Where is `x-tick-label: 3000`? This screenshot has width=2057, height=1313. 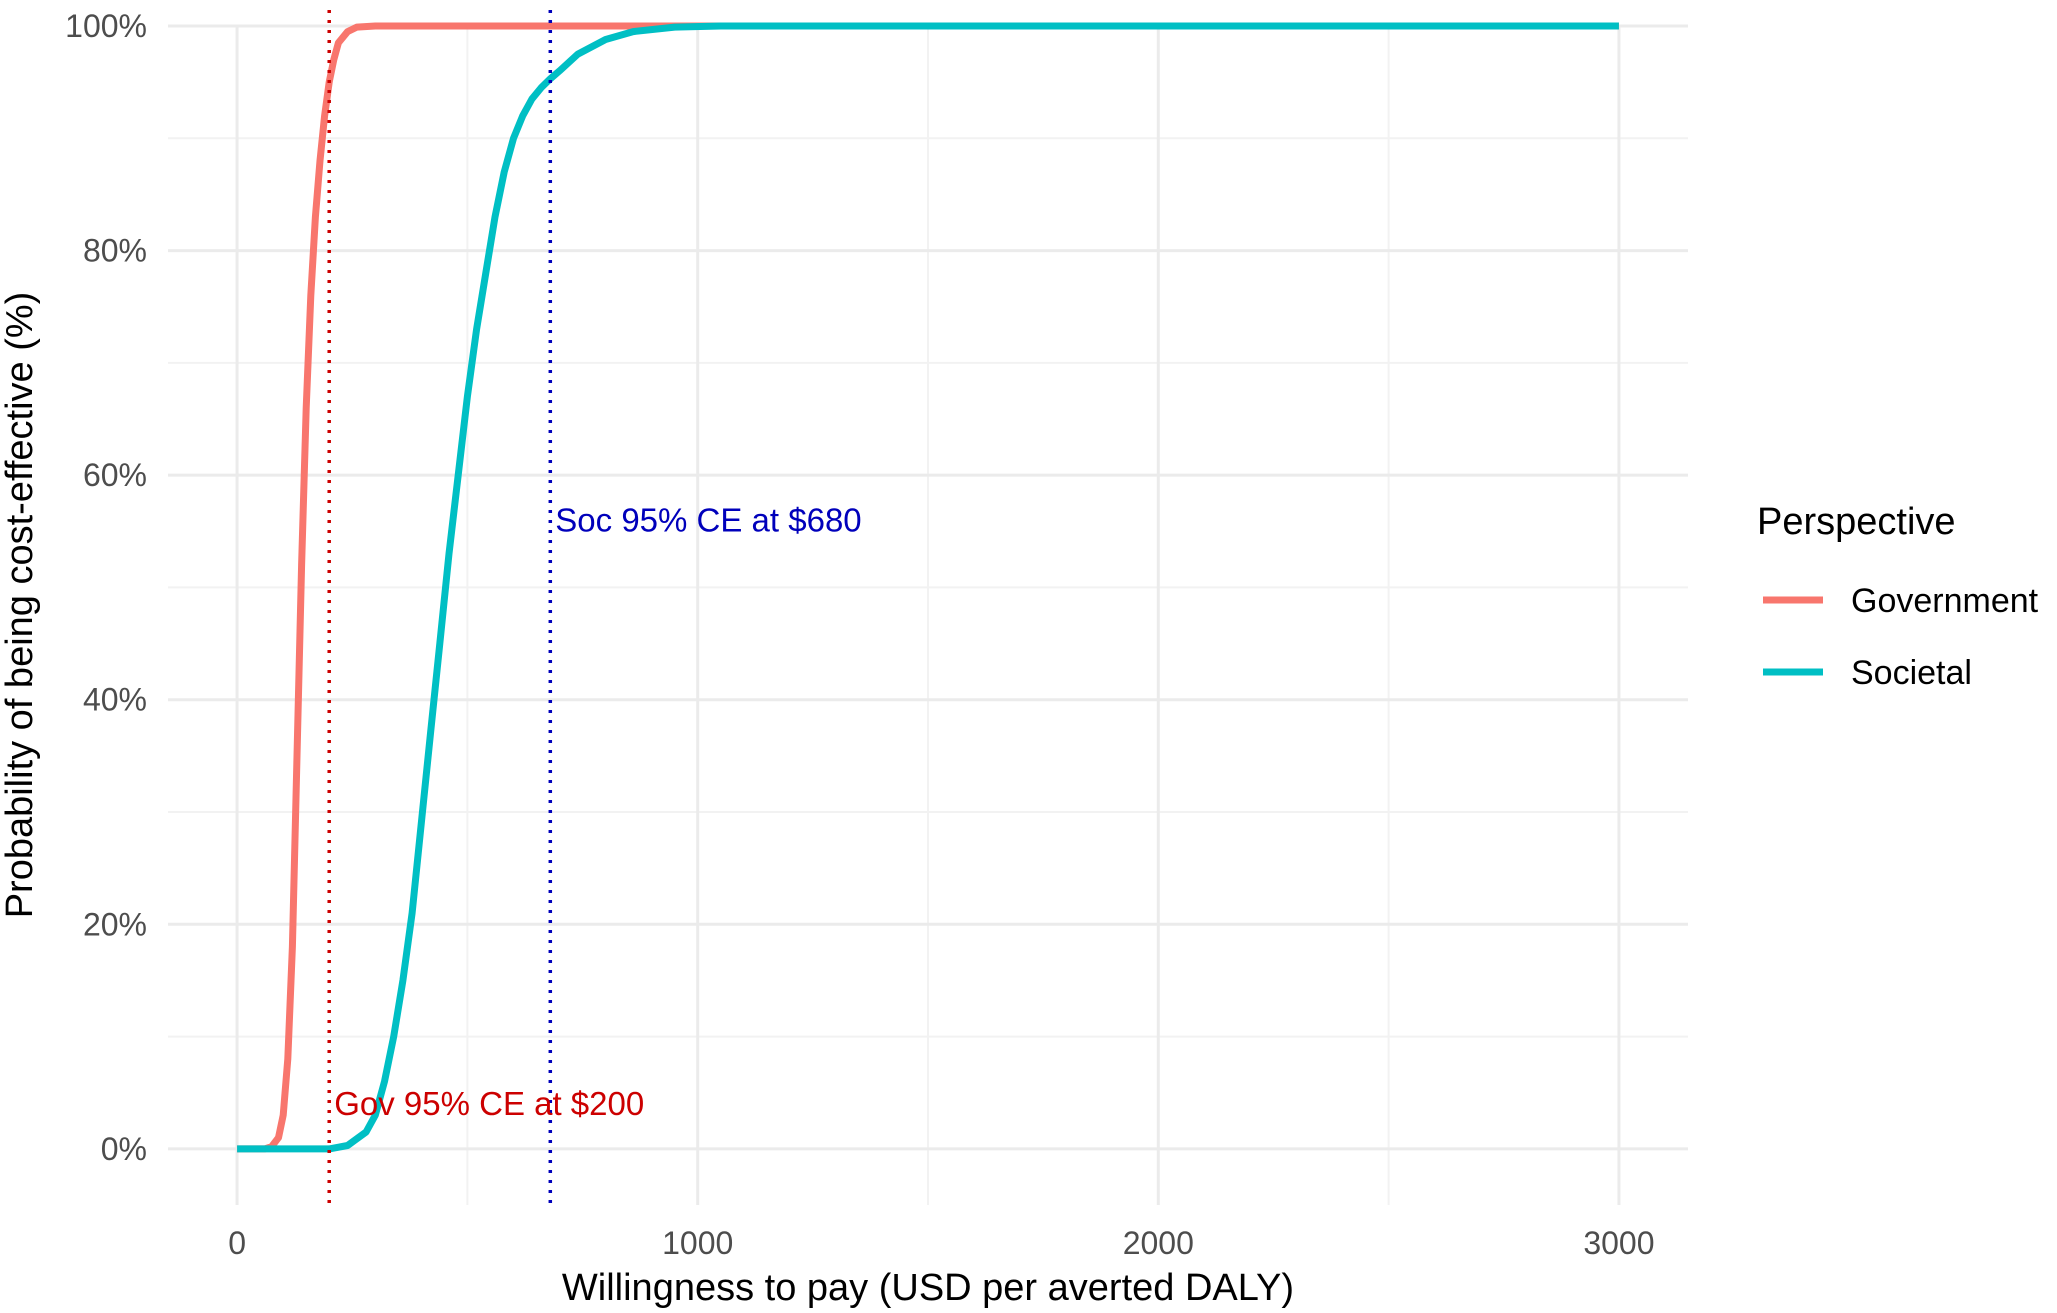
x-tick-label: 3000 is located at coordinates (1618, 1243).